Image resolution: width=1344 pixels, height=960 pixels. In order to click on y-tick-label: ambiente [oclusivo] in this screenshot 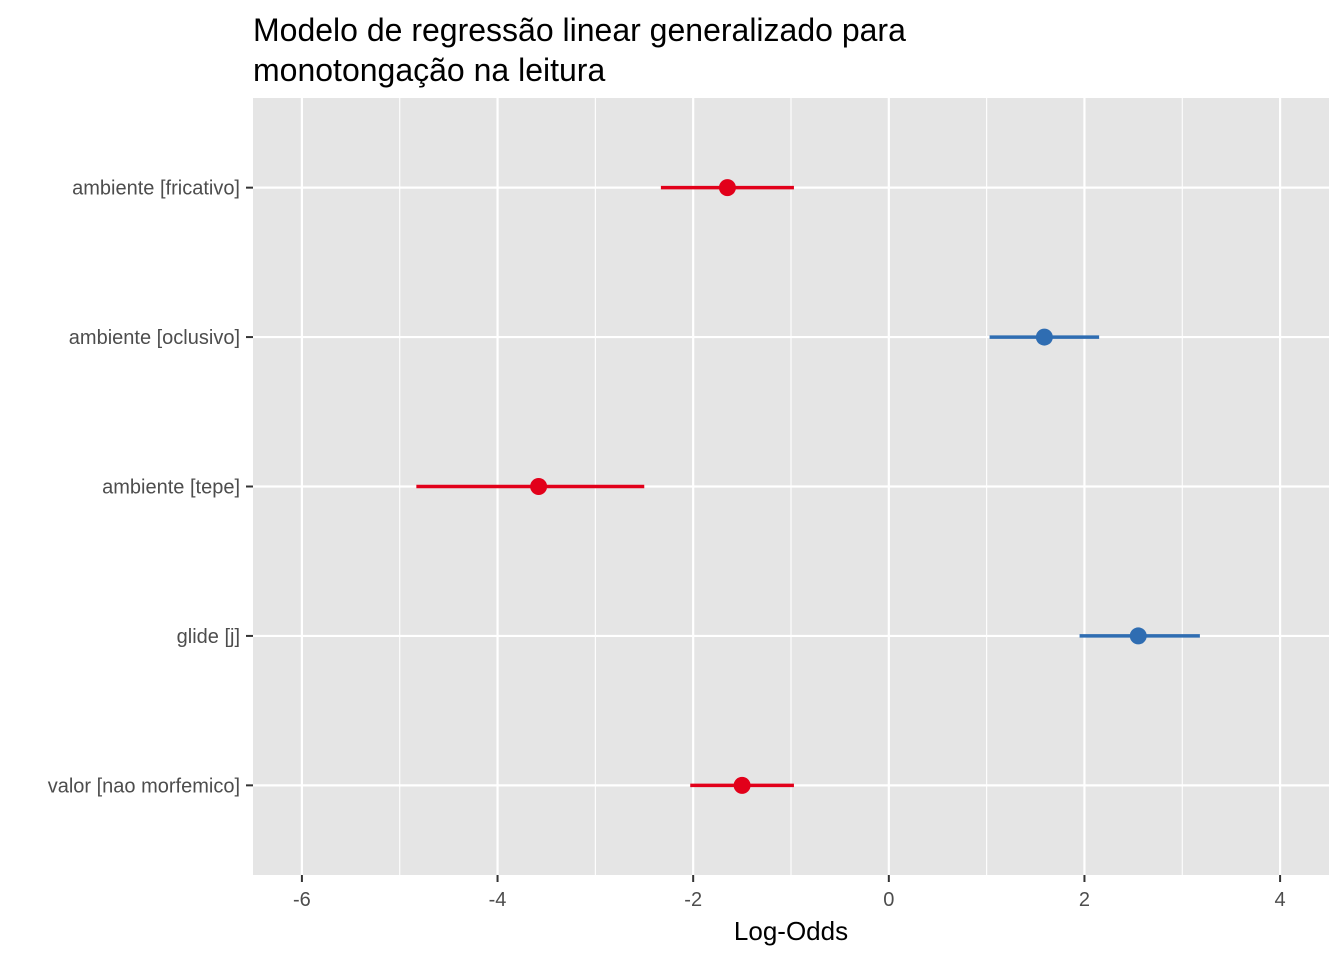, I will do `click(154, 338)`.